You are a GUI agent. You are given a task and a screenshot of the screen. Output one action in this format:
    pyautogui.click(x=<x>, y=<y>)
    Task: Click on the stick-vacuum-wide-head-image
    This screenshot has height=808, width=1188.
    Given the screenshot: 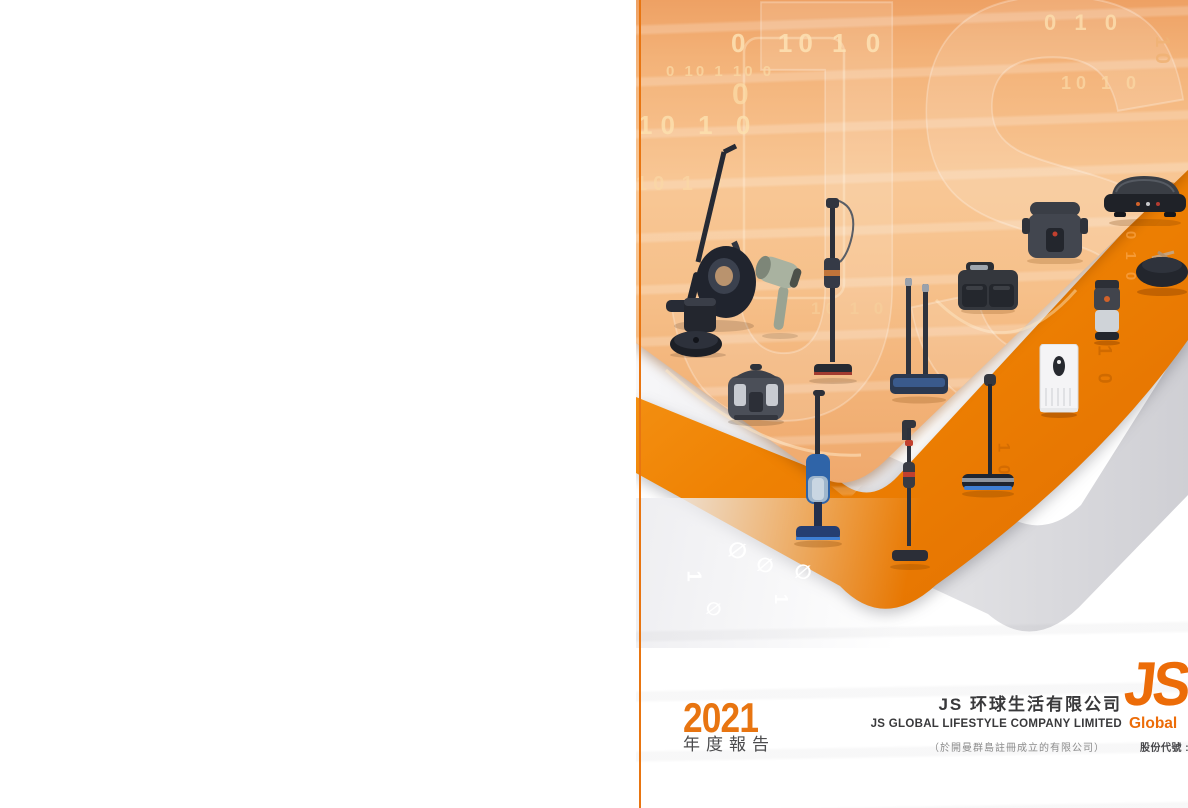 What is the action you would take?
    pyautogui.click(x=988, y=438)
    